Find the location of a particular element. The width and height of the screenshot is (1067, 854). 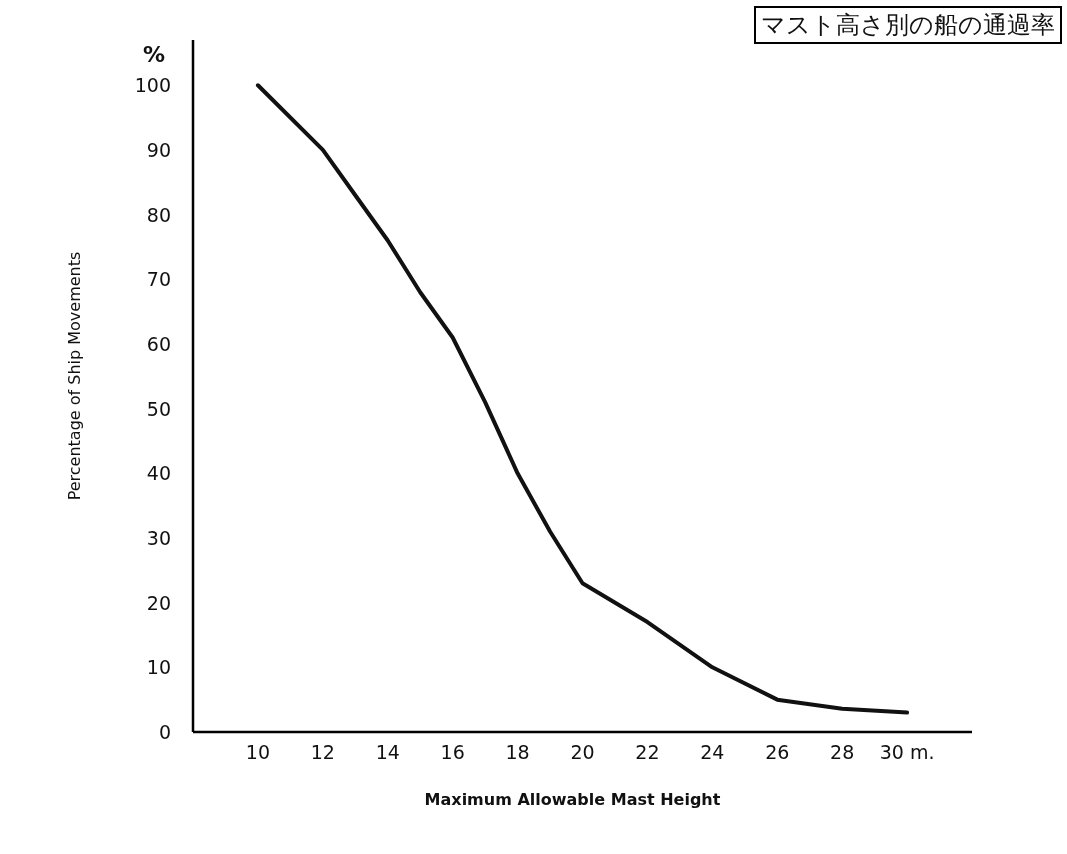

y-tick-label: 70 is located at coordinates (158, 279).